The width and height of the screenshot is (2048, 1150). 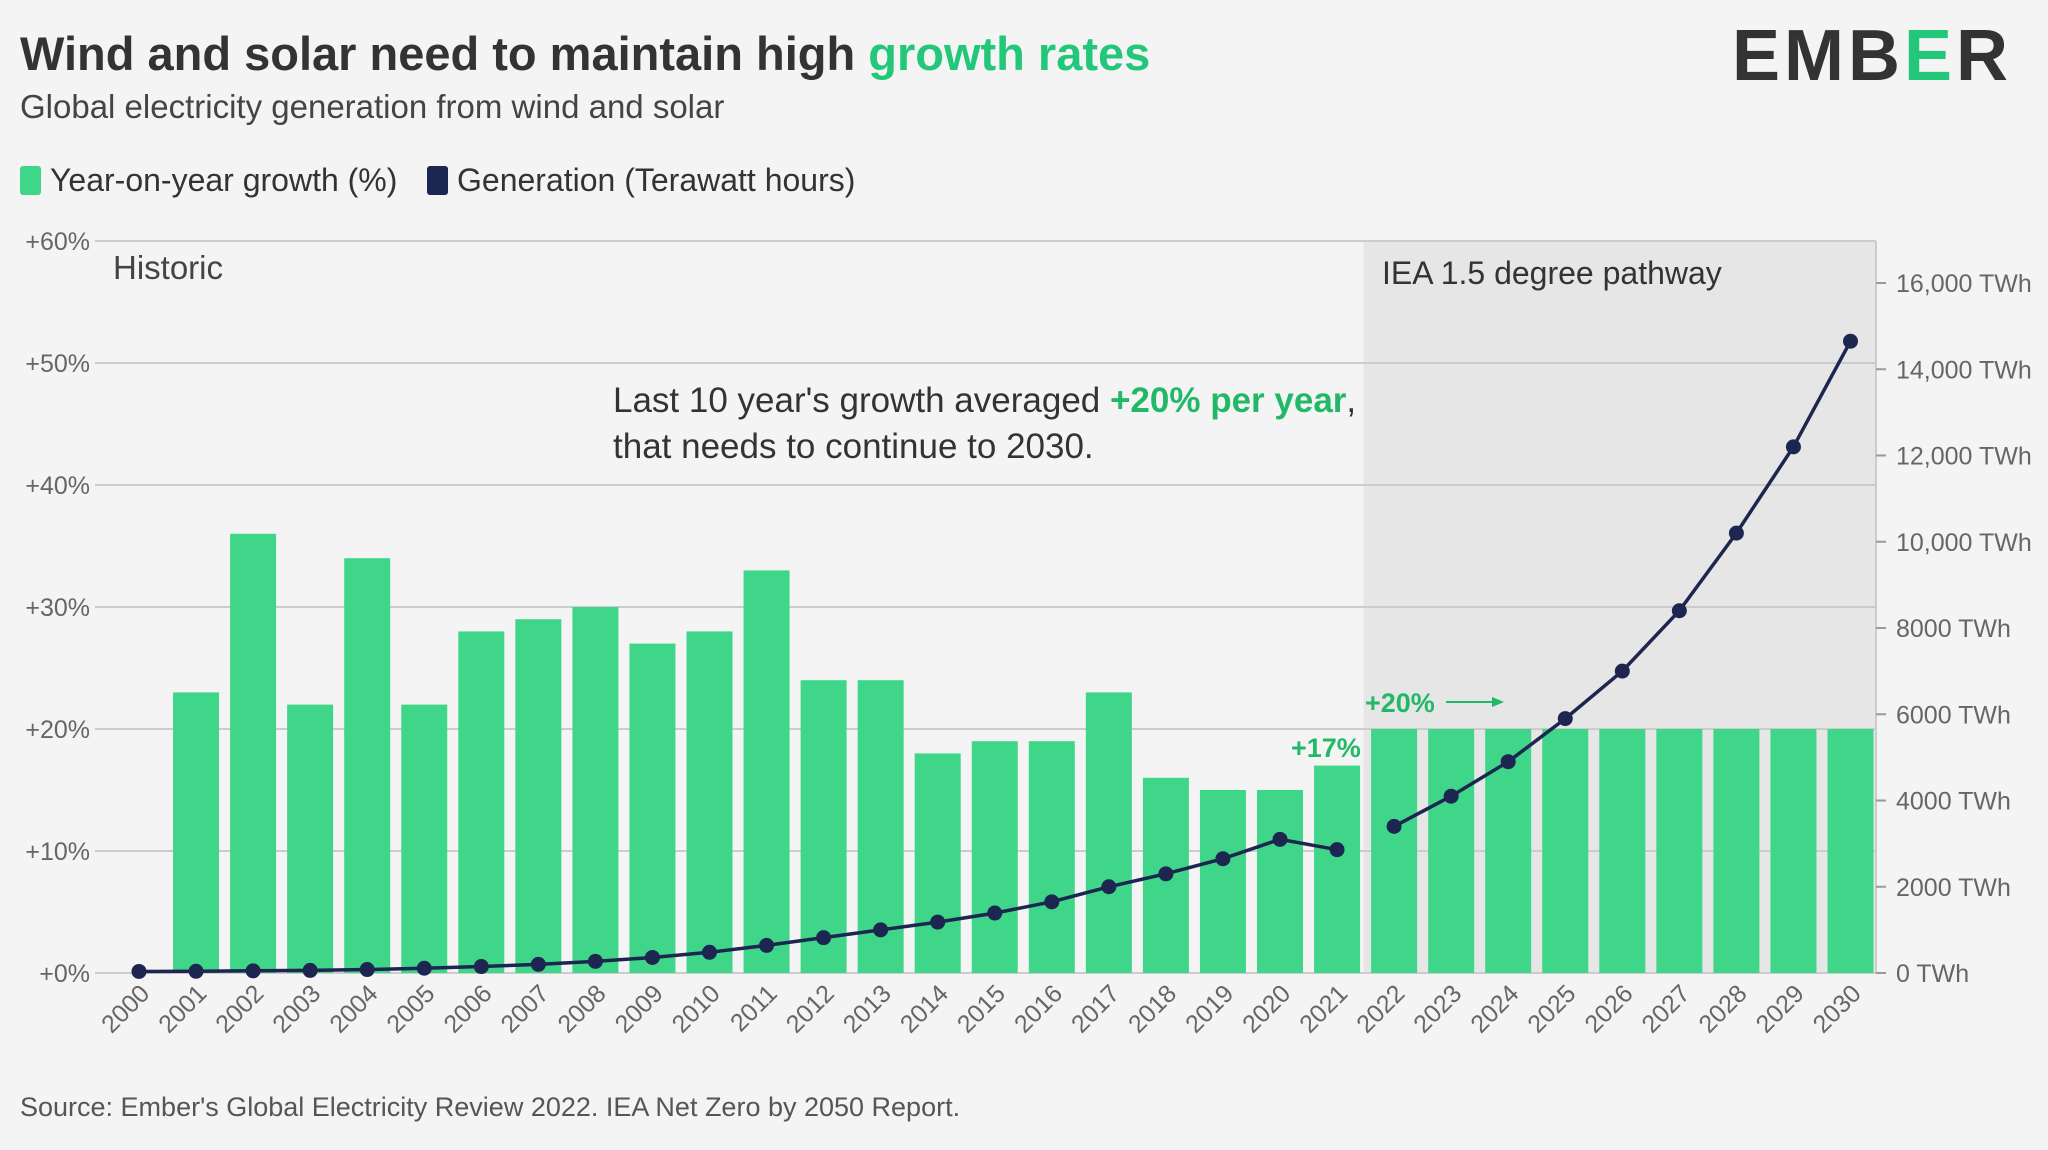 I want to click on x-tick-label: 2014, so click(x=924, y=1008).